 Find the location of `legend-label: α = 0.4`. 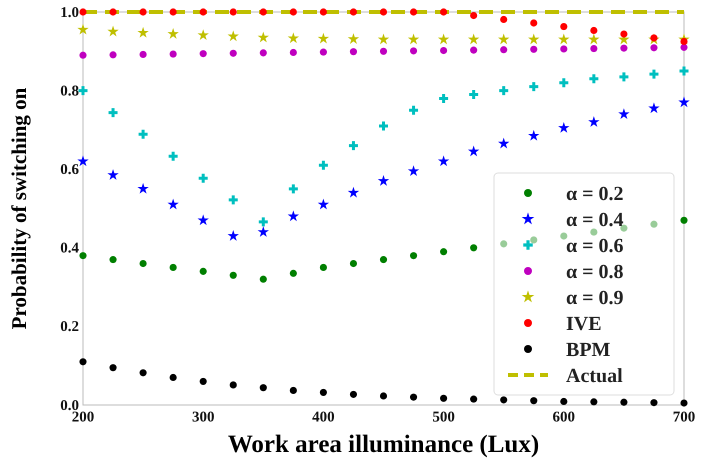

legend-label: α = 0.4 is located at coordinates (595, 220).